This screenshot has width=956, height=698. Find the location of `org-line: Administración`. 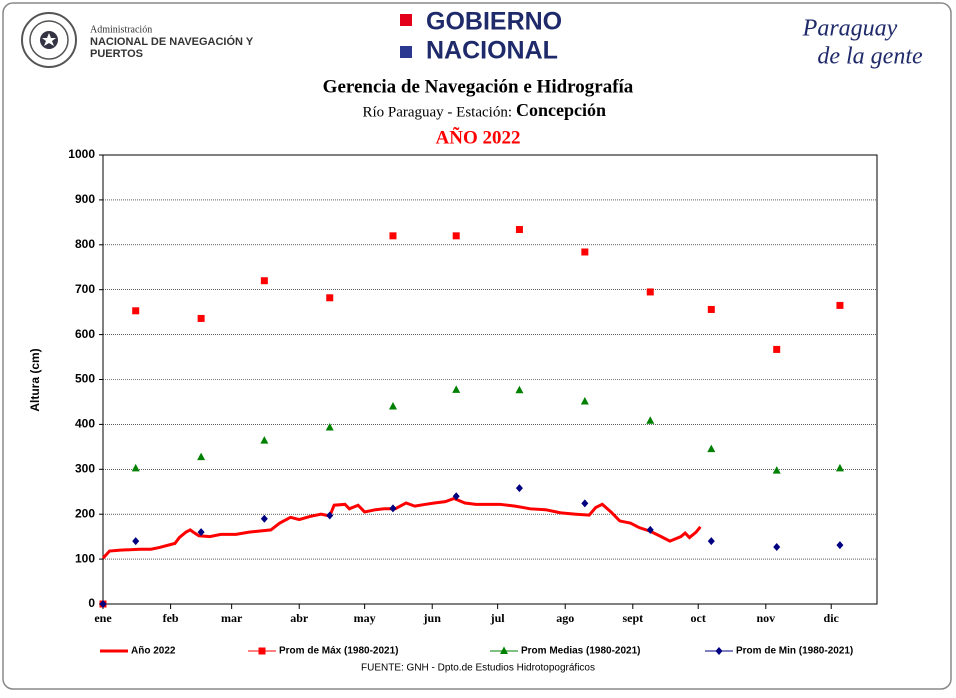

org-line: Administración is located at coordinates (121, 29).